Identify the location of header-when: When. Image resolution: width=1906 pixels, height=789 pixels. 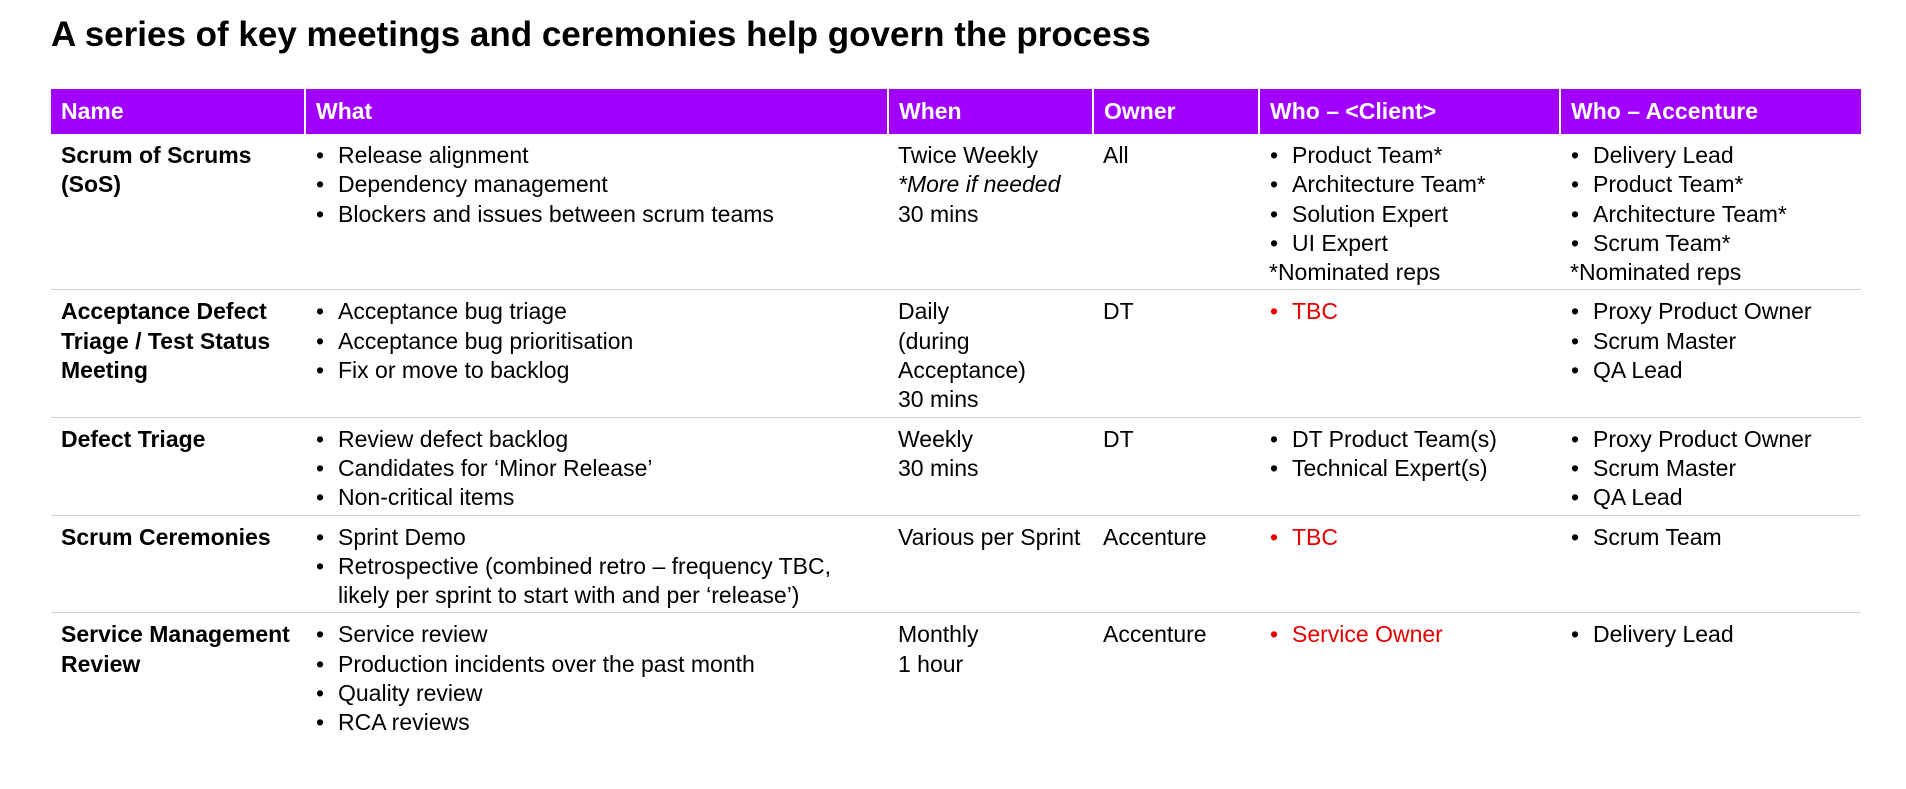
(990, 111).